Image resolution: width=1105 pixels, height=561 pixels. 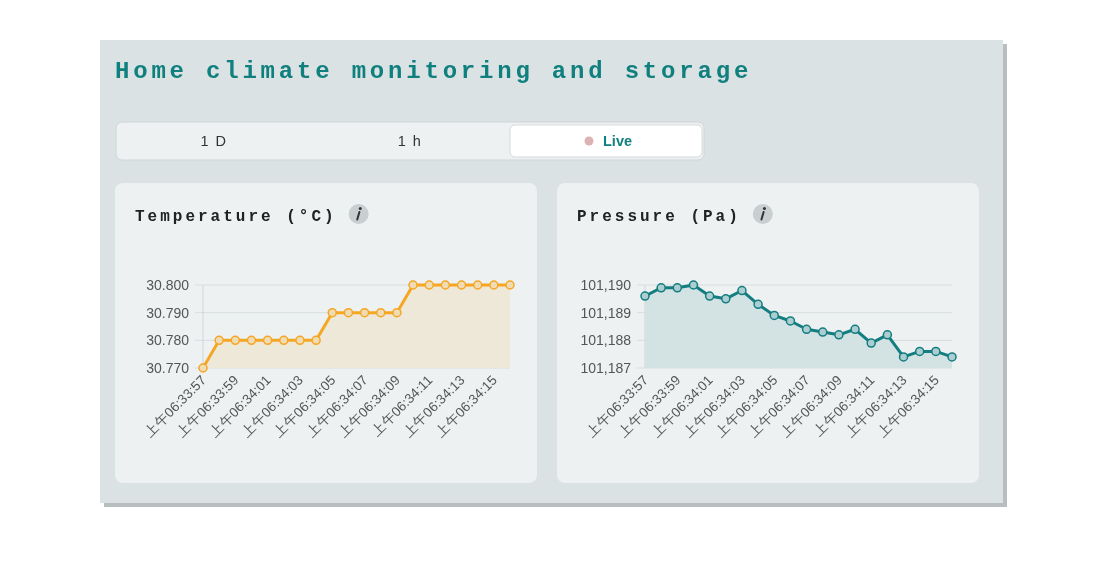 What do you see at coordinates (606, 285) in the screenshot?
I see `y-tick-label: 101,190` at bounding box center [606, 285].